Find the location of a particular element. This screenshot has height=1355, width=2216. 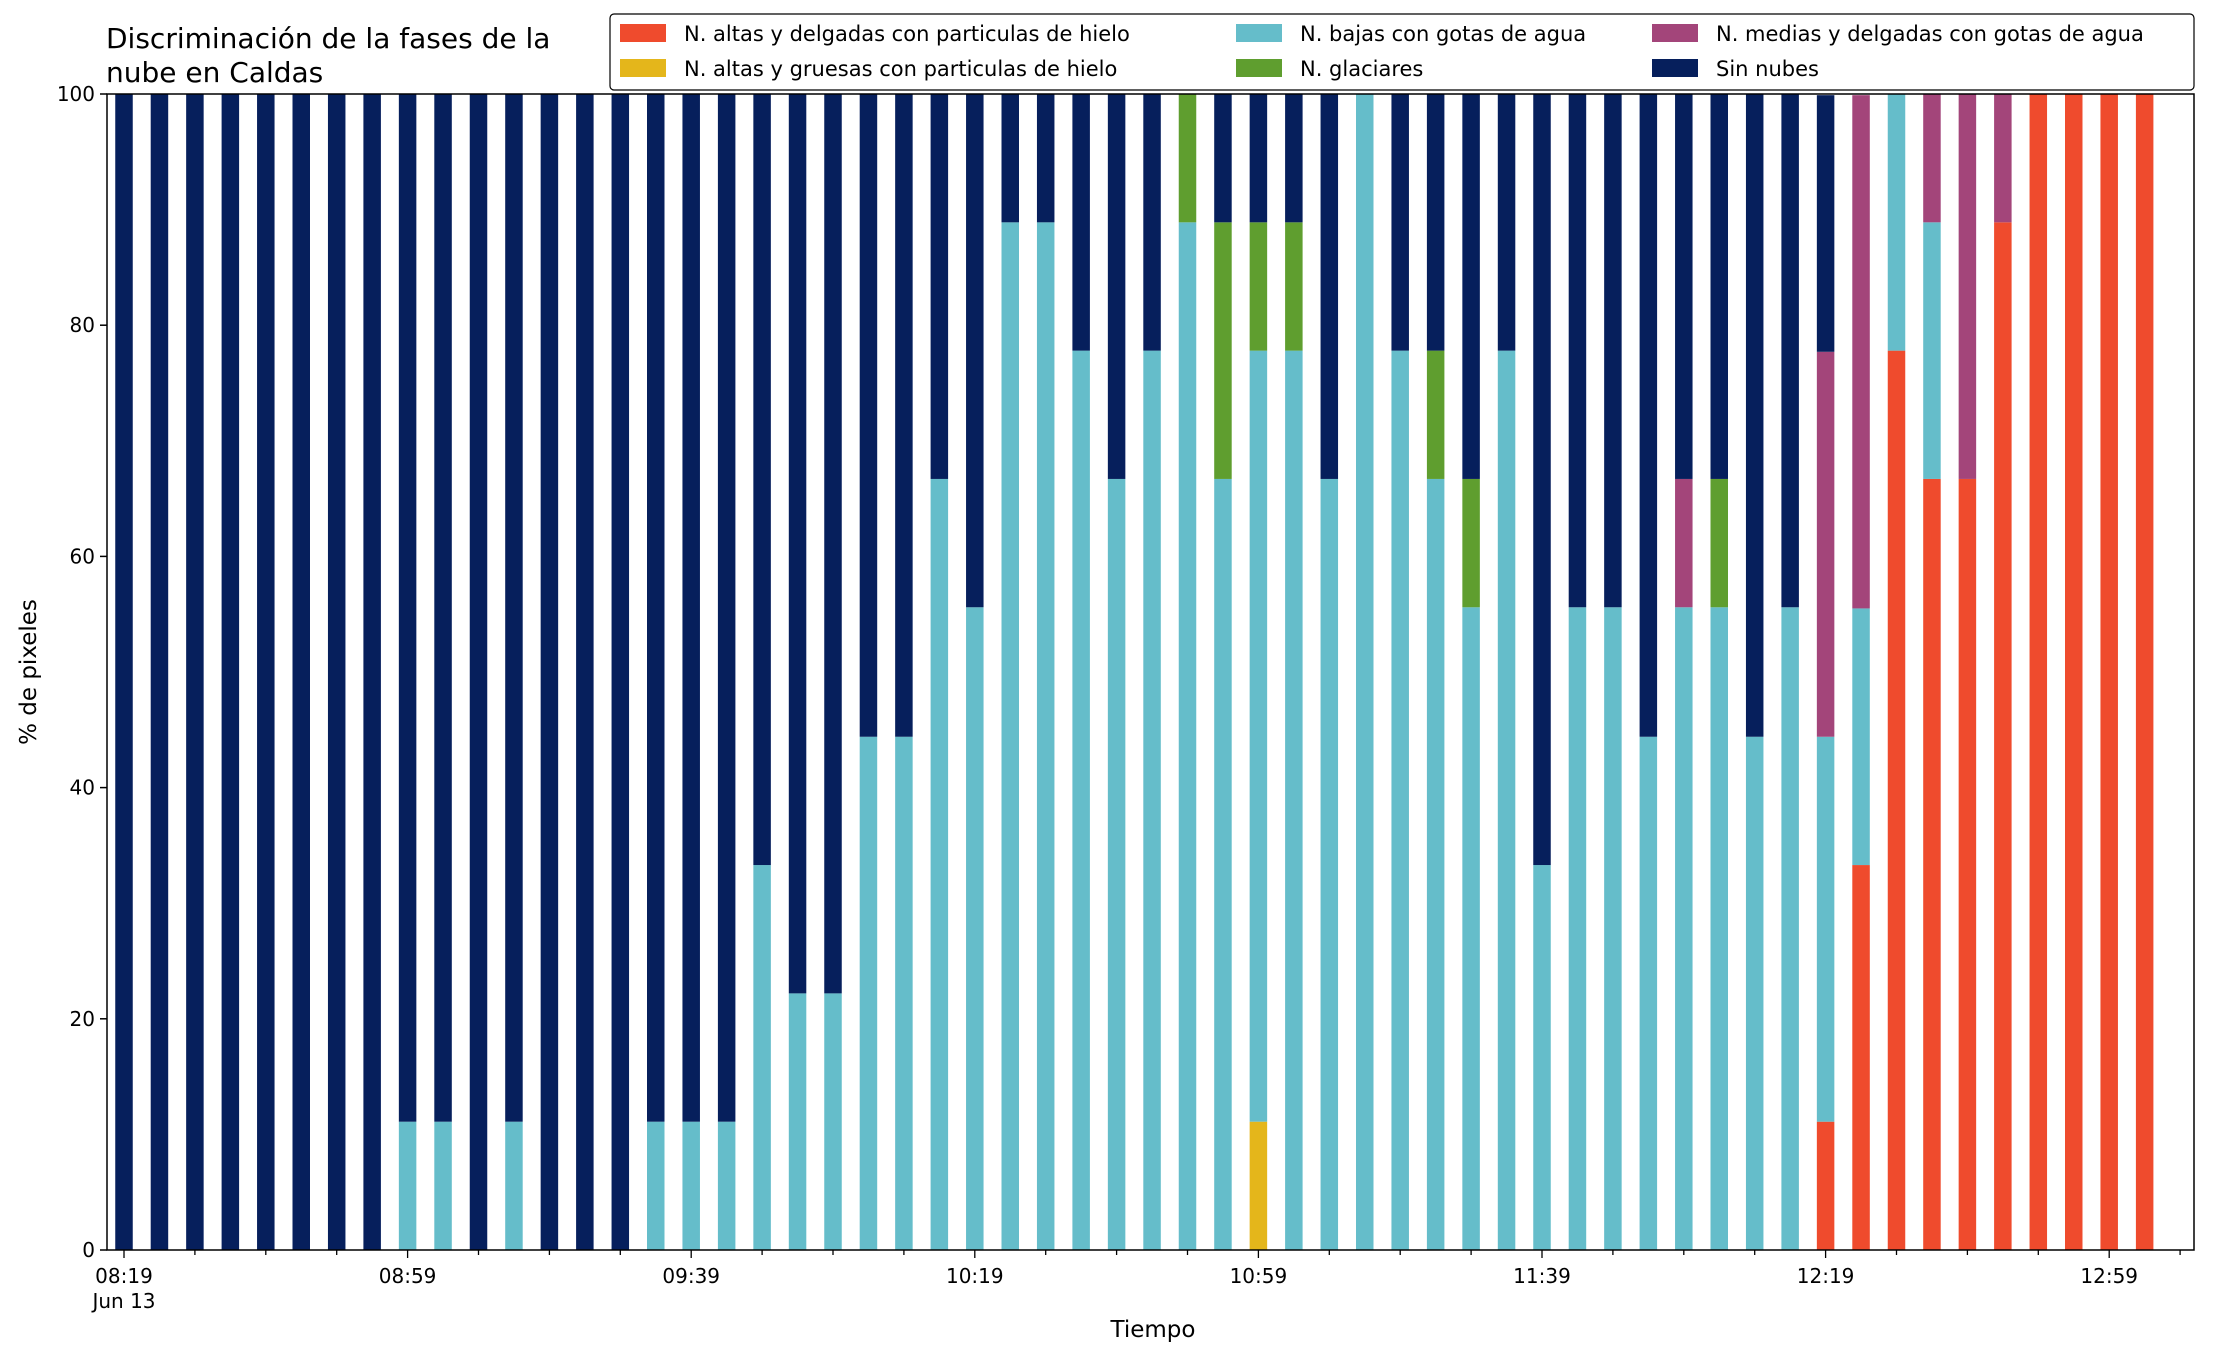

x-tick-label: 12:59 is located at coordinates (2109, 1276).